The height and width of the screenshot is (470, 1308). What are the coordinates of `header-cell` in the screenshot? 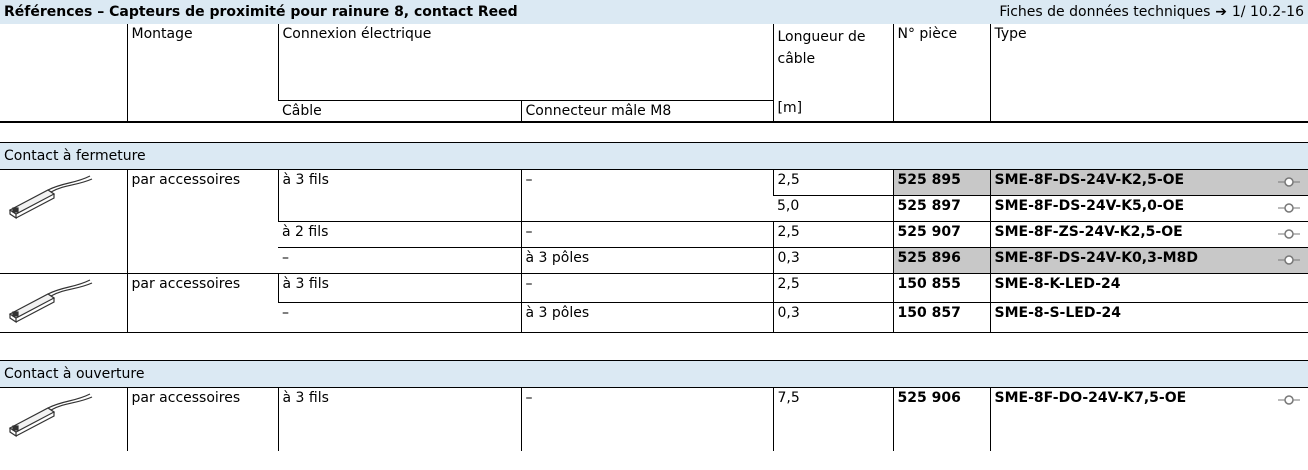 It's located at (63, 73).